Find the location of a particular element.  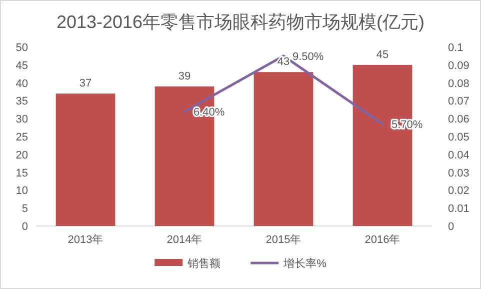

x-tick-label: 2014年 is located at coordinates (184, 240).